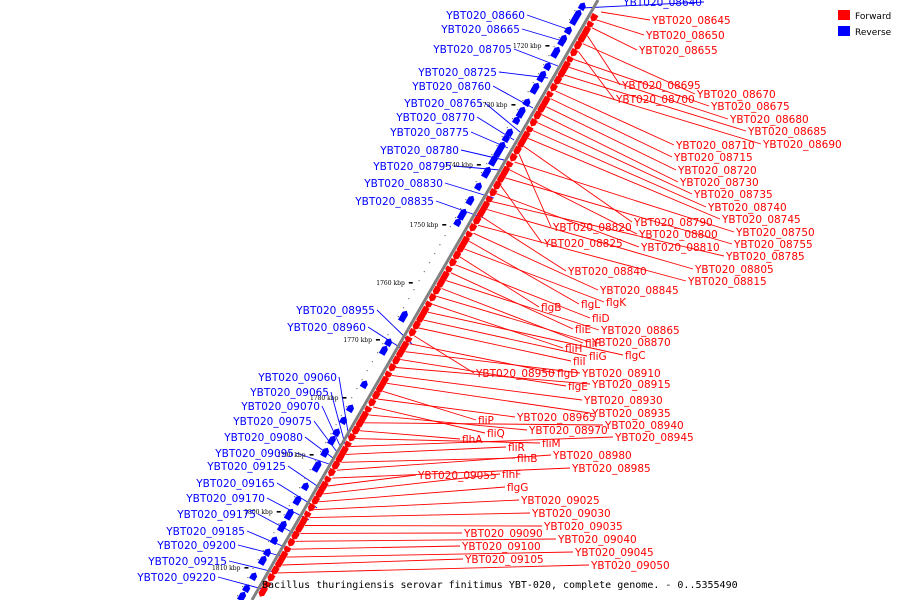 This screenshot has width=900, height=600. What do you see at coordinates (597, 540) in the screenshot?
I see `forward-gene-label: YBT020_09040` at bounding box center [597, 540].